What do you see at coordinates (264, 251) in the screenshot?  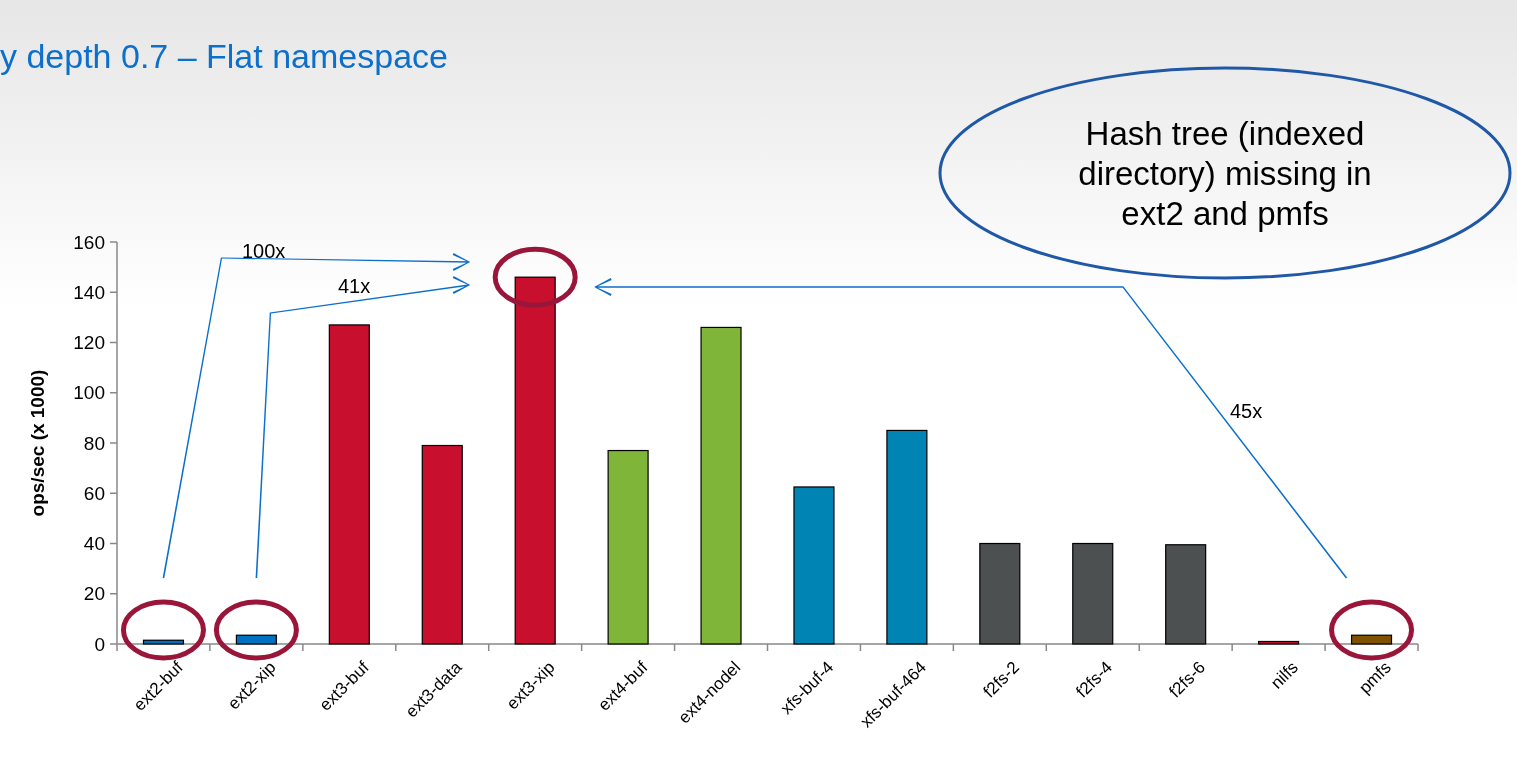 I see `annotation: 100x` at bounding box center [264, 251].